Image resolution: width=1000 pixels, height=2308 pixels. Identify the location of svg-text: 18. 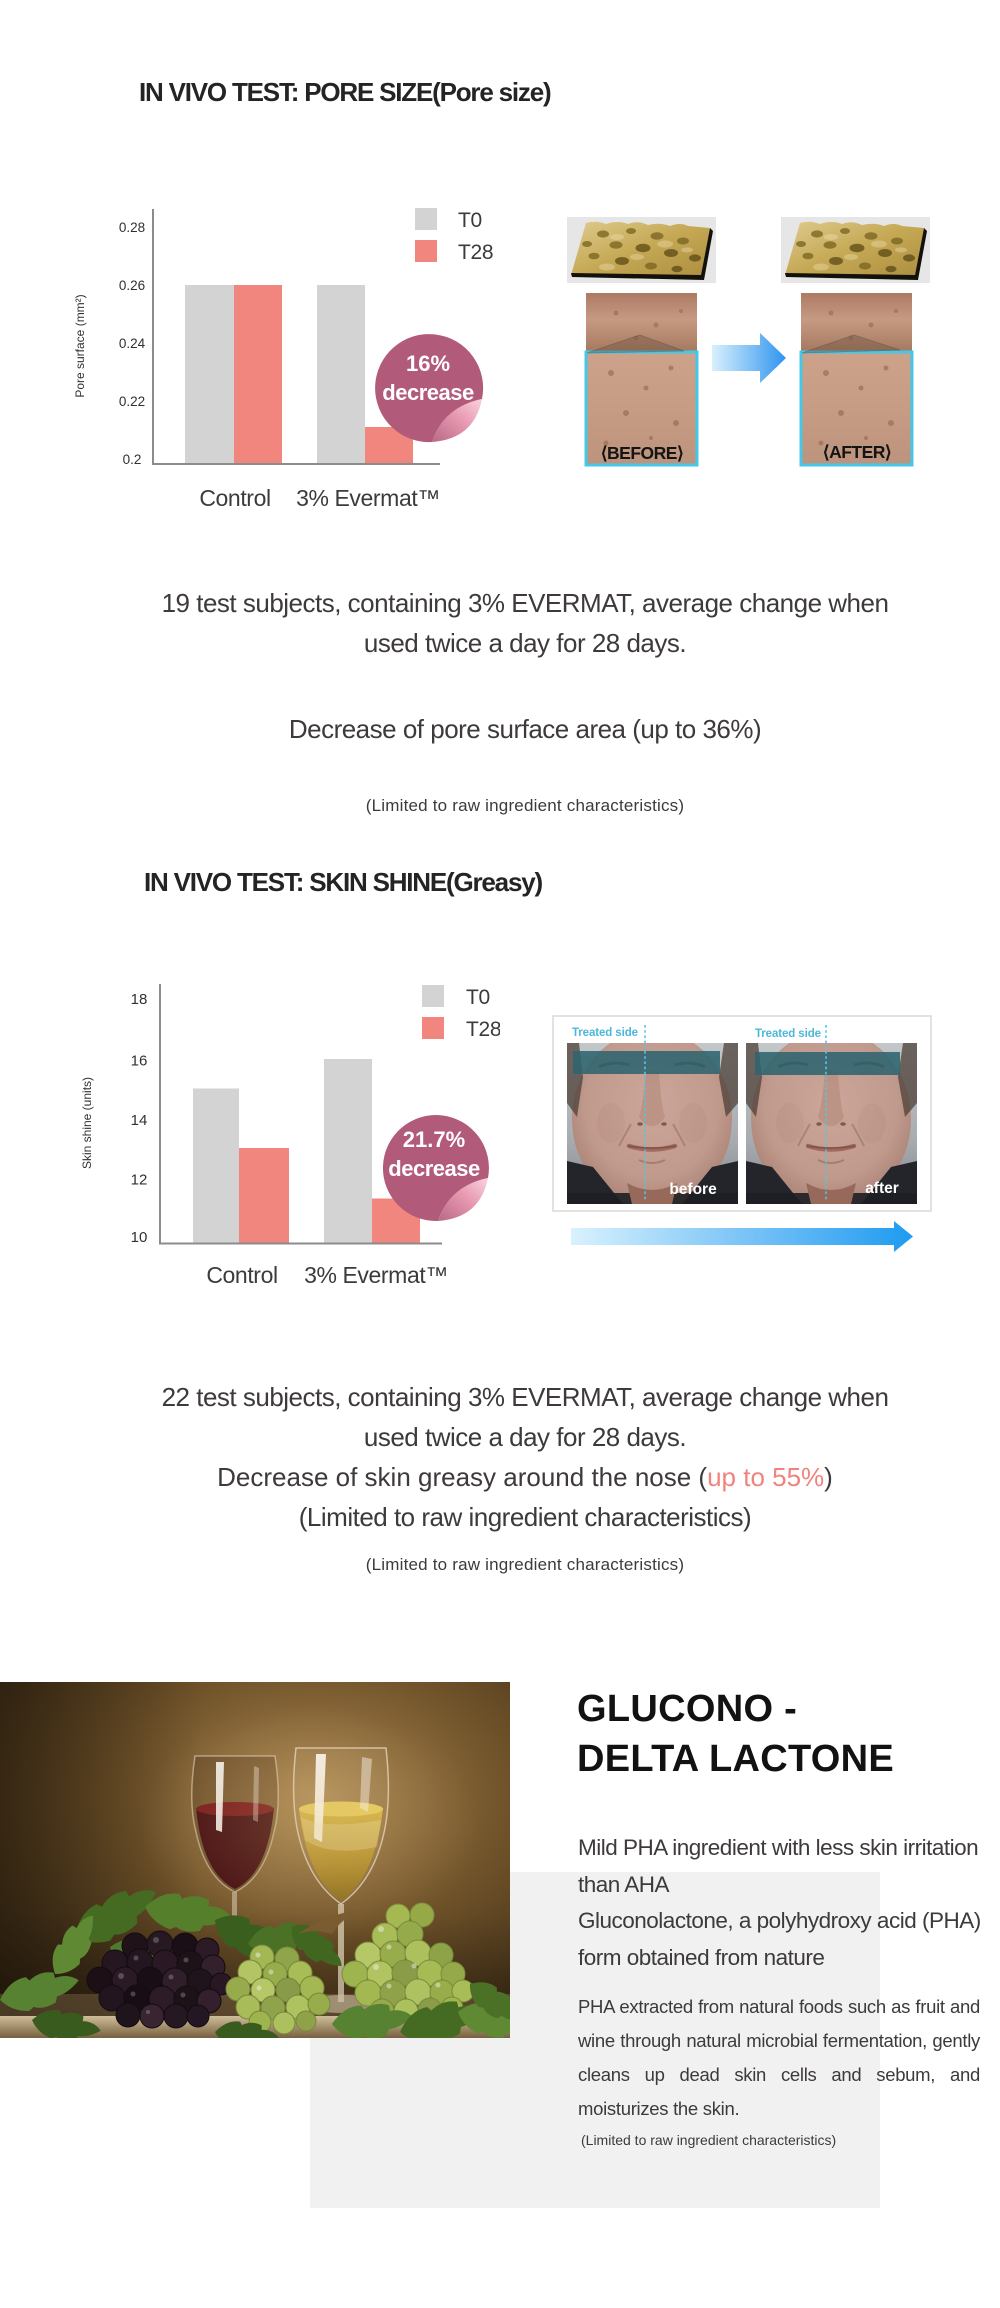
(139, 999).